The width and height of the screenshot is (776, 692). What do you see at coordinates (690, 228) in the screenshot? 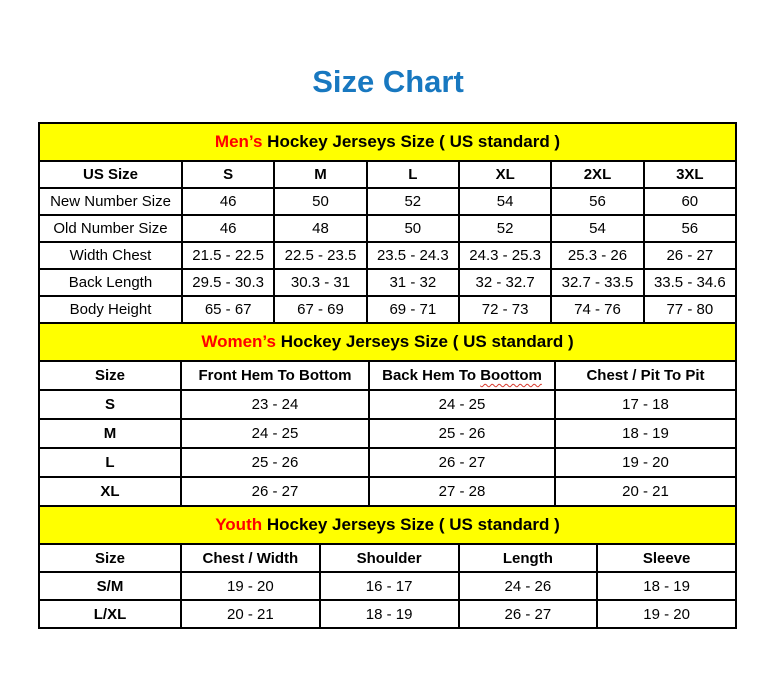
I see `table-cell: 56` at bounding box center [690, 228].